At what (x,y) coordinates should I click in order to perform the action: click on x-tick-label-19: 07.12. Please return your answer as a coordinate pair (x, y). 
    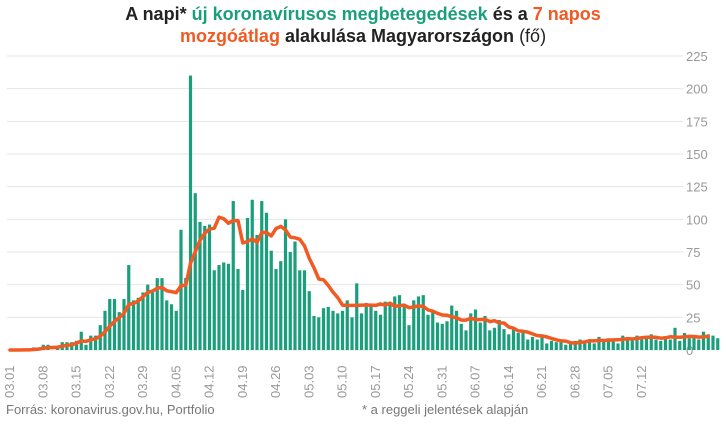
    Looking at the image, I should click on (641, 381).